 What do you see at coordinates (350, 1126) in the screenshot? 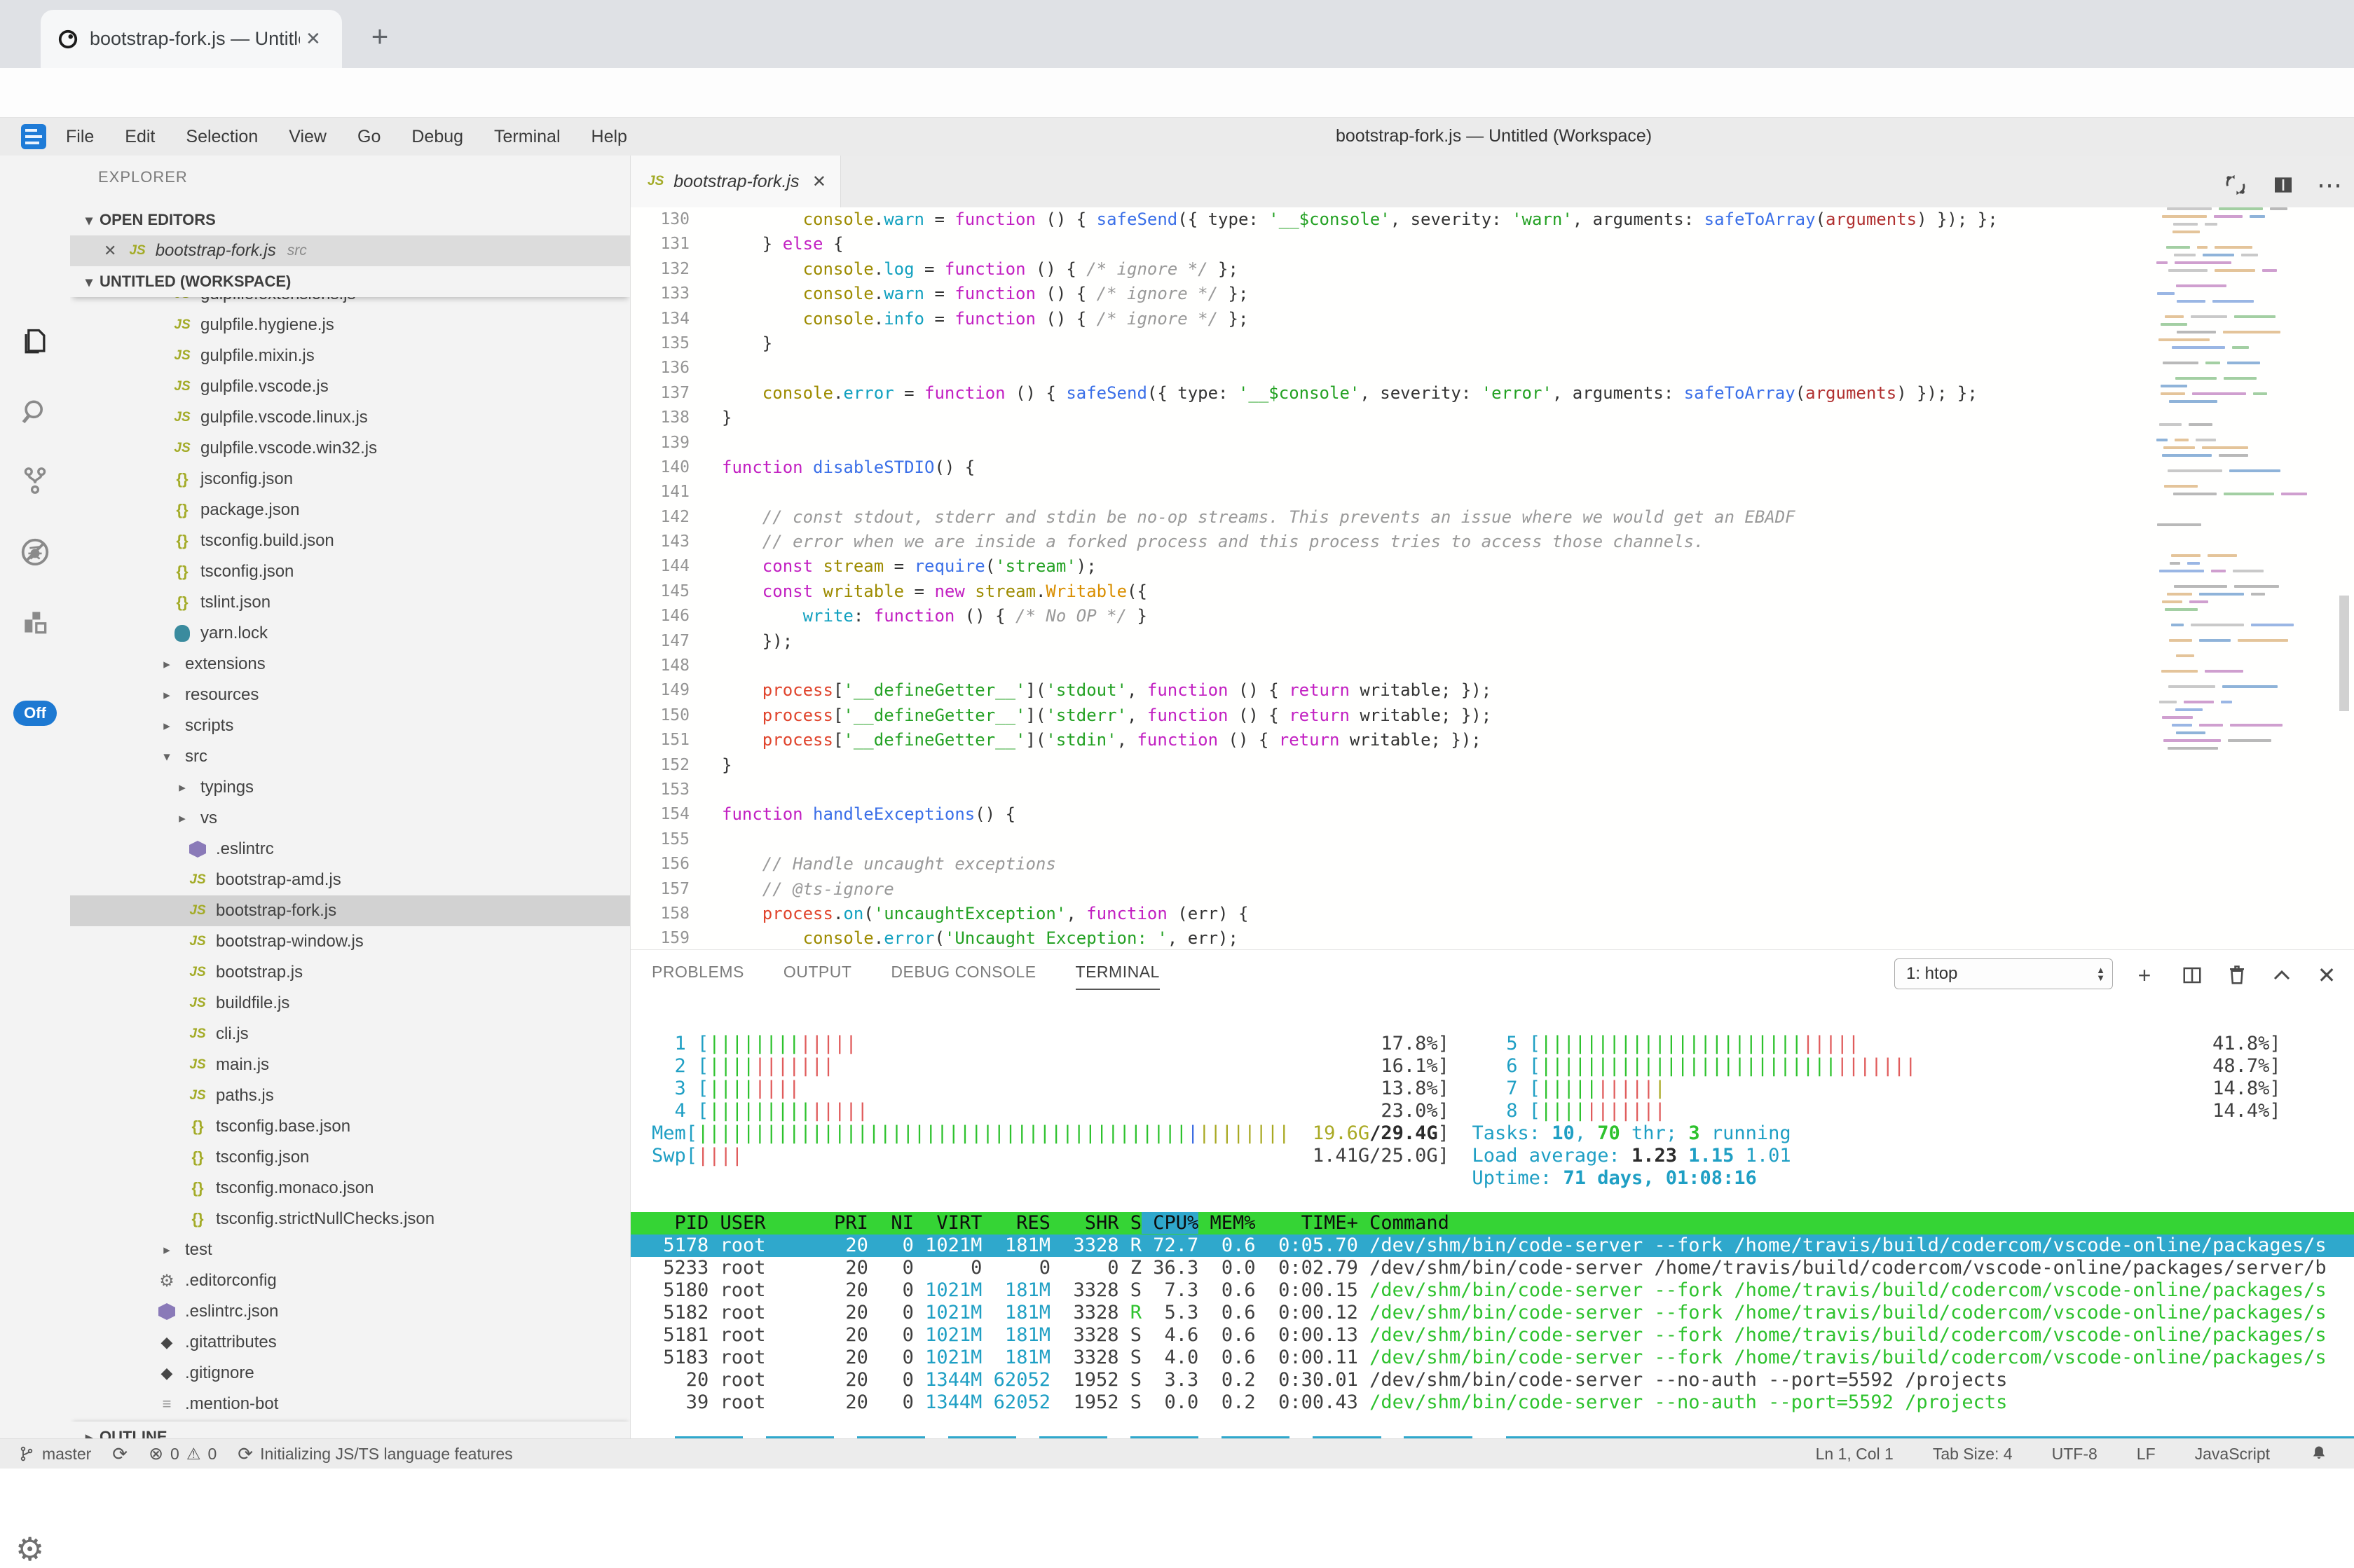
I see `tree-item-tsconfig-base-json: {} tsconfig.base.json` at bounding box center [350, 1126].